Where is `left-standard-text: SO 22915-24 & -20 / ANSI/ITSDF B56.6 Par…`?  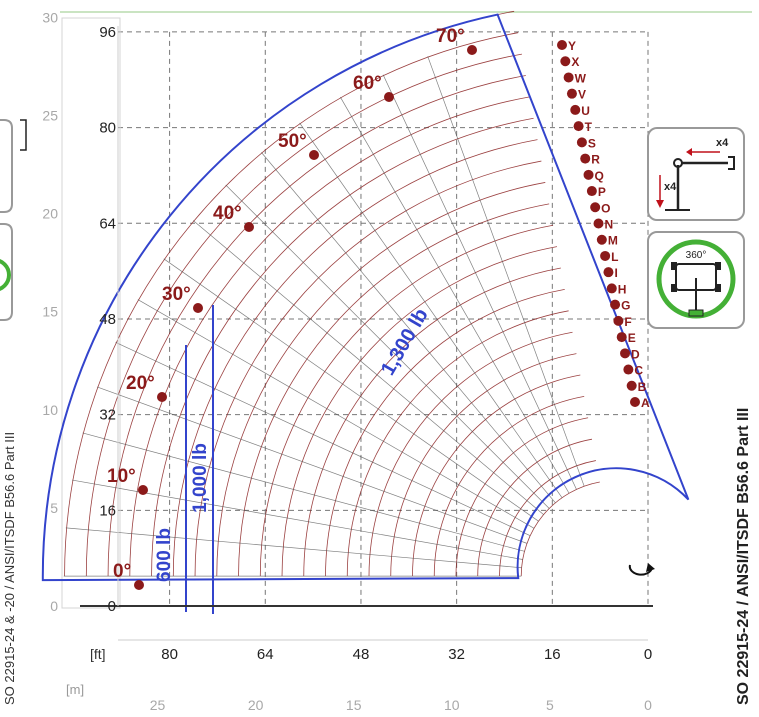
left-standard-text: SO 22915-24 & -20 / ANSI/ITSDF B56.6 Par… is located at coordinates (9, 568).